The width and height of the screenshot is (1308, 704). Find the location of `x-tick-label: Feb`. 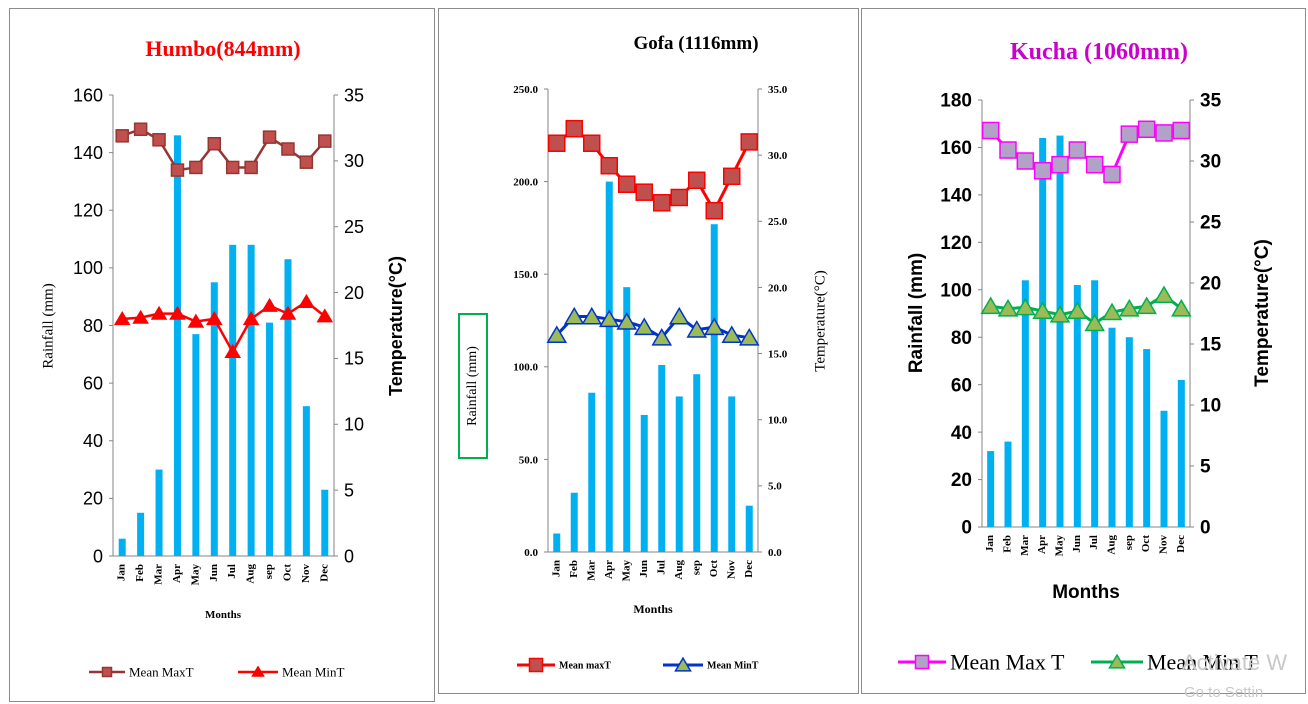

x-tick-label: Feb is located at coordinates (140, 573).